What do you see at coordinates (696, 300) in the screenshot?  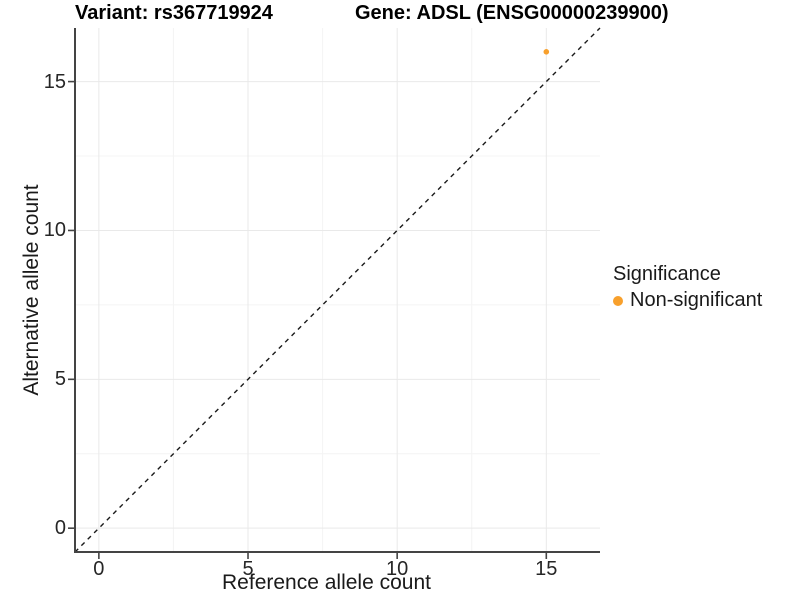 I see `legend-item-label: Non-significant` at bounding box center [696, 300].